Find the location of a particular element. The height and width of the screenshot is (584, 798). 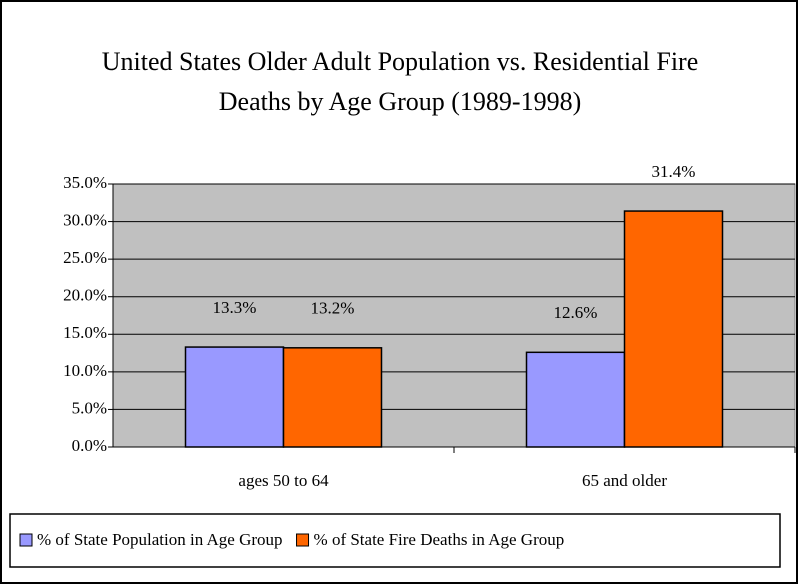

value-label: 13.2% is located at coordinates (333, 308).